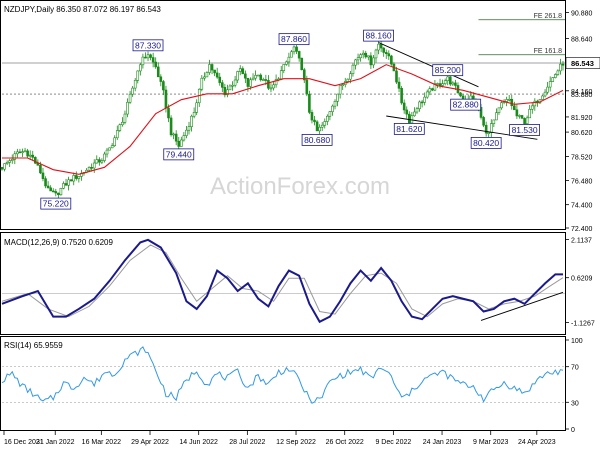 The image size is (600, 450). I want to click on price-label: 85.200, so click(448, 70).